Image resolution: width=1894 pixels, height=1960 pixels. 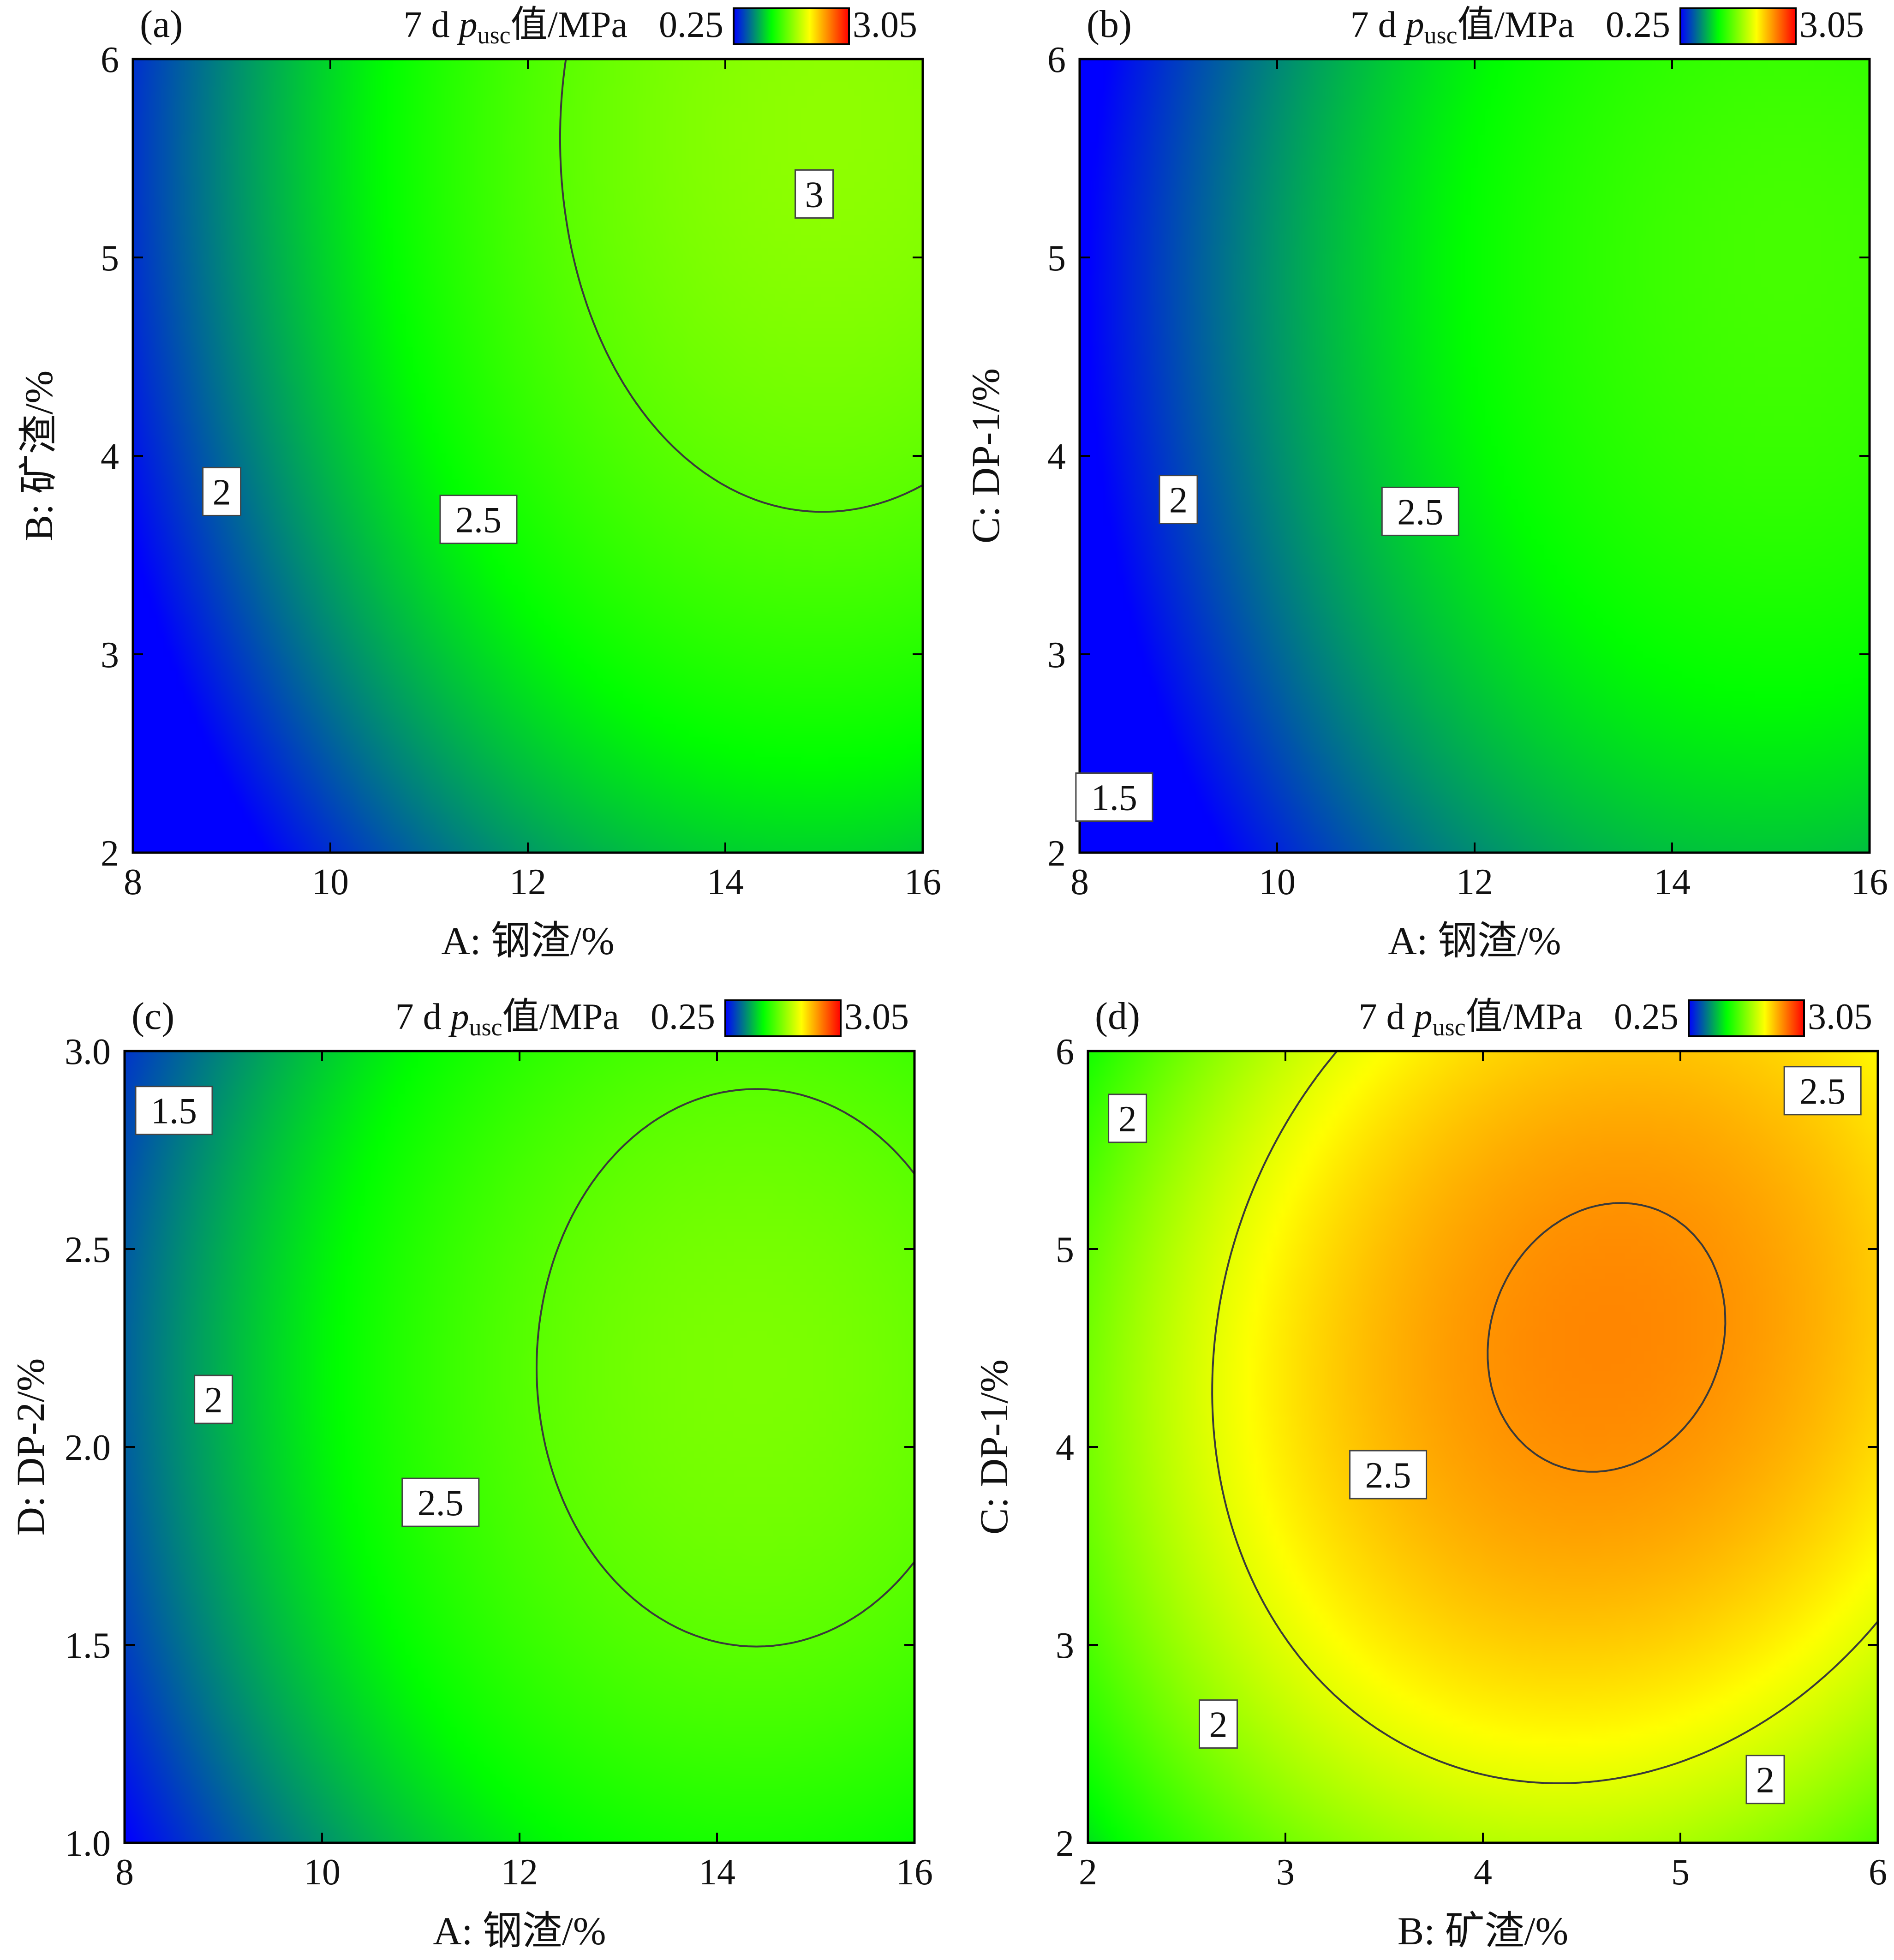 What do you see at coordinates (161, 24) in the screenshot?
I see `panel-label: (a)` at bounding box center [161, 24].